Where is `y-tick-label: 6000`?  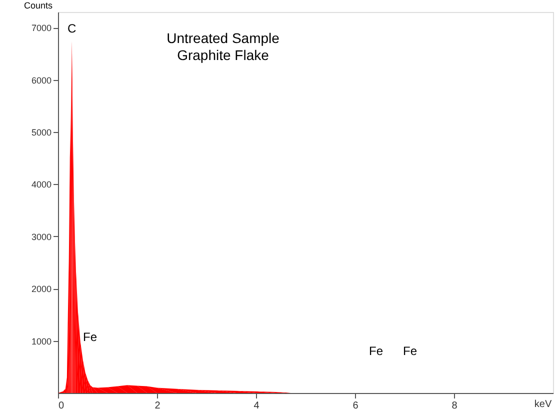
y-tick-label: 6000 is located at coordinates (41, 80).